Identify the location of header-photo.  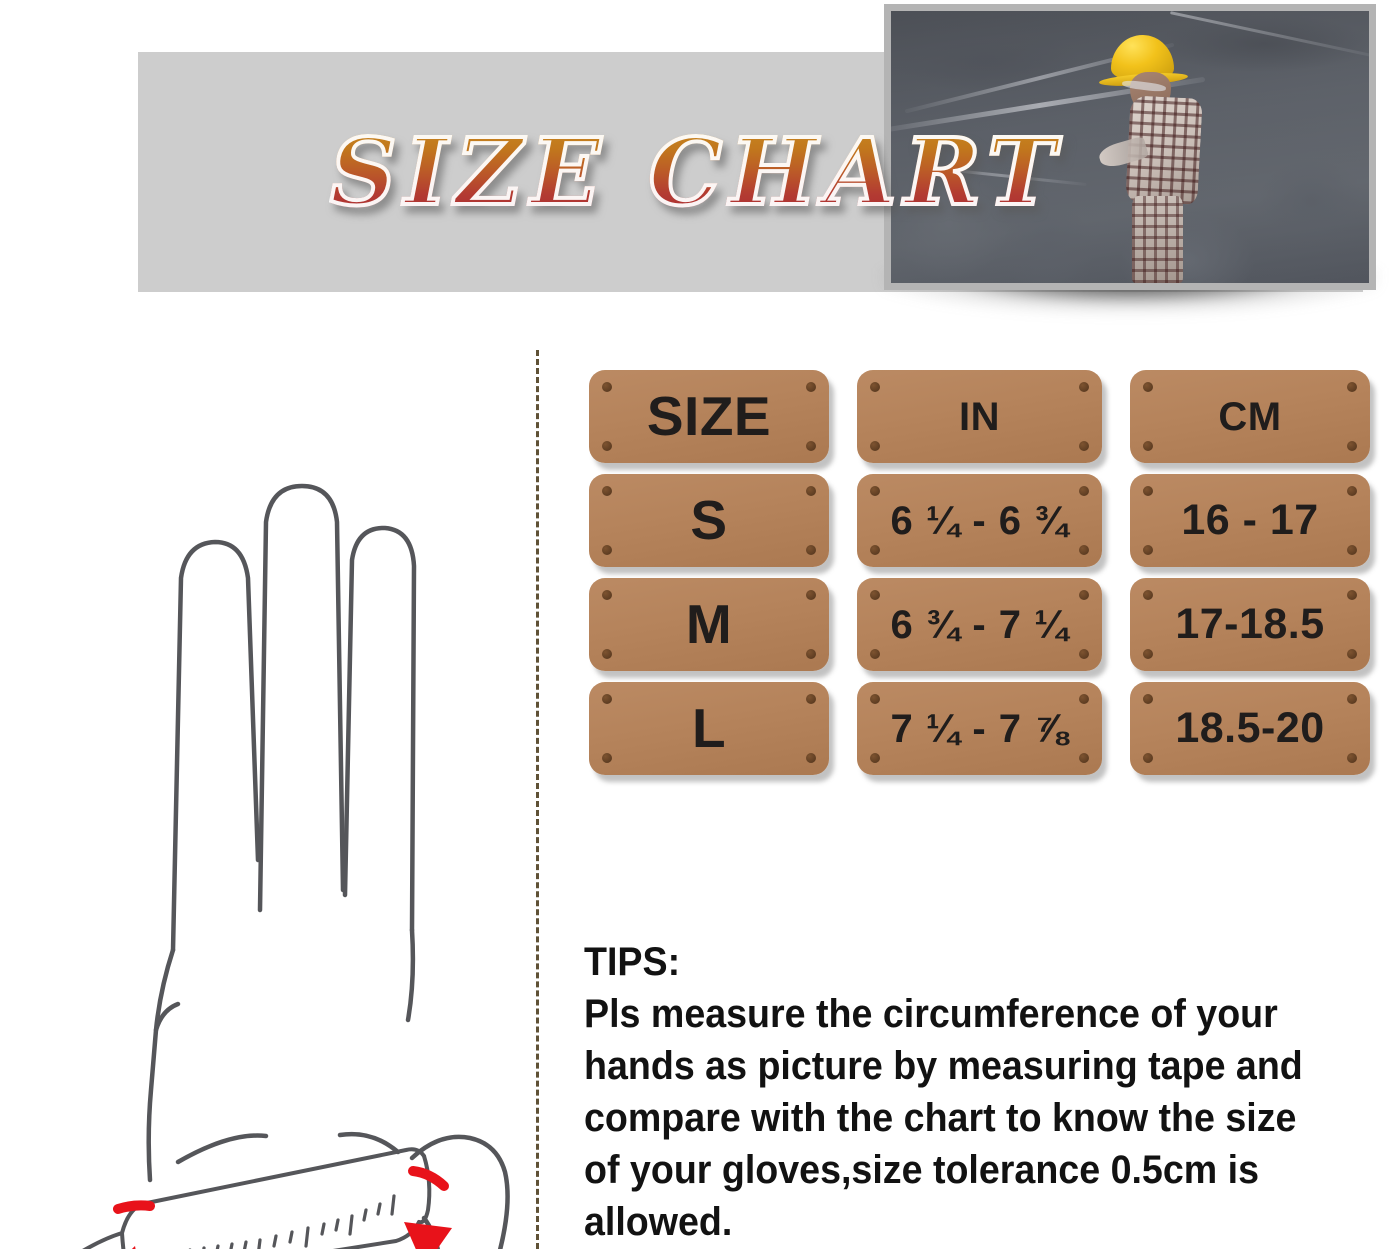
(1130, 147).